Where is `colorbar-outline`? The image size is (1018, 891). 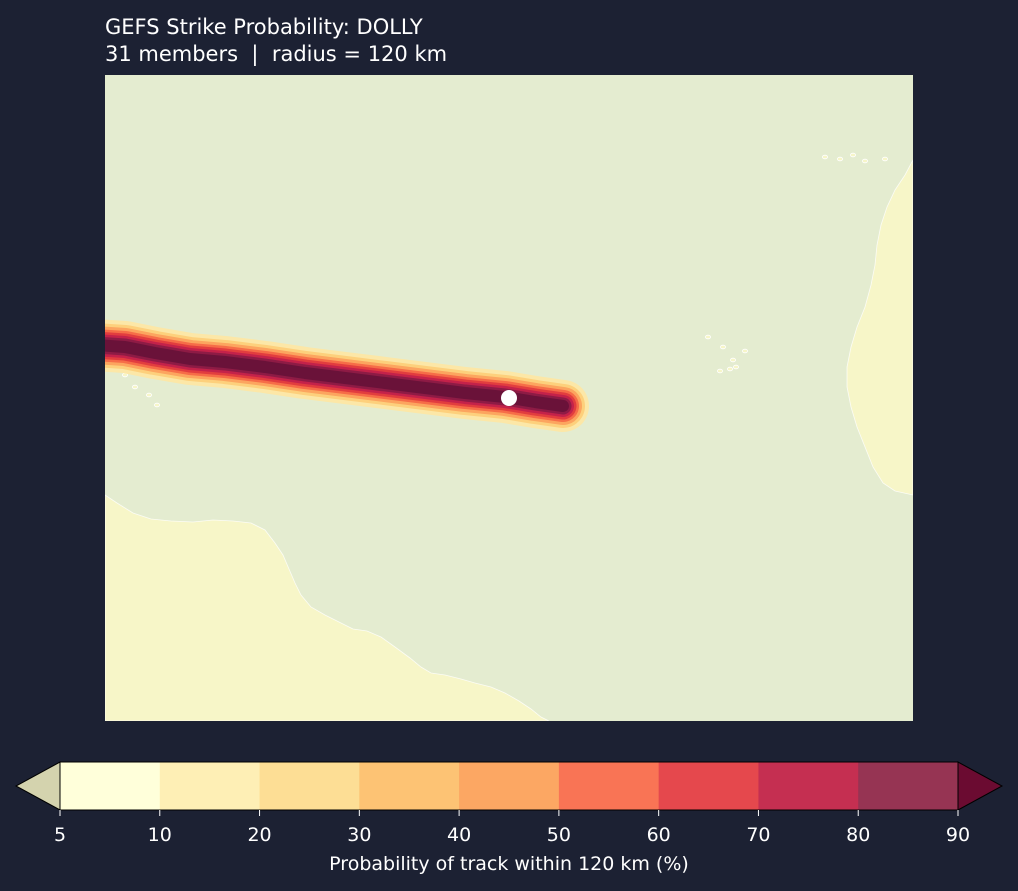 colorbar-outline is located at coordinates (509, 786).